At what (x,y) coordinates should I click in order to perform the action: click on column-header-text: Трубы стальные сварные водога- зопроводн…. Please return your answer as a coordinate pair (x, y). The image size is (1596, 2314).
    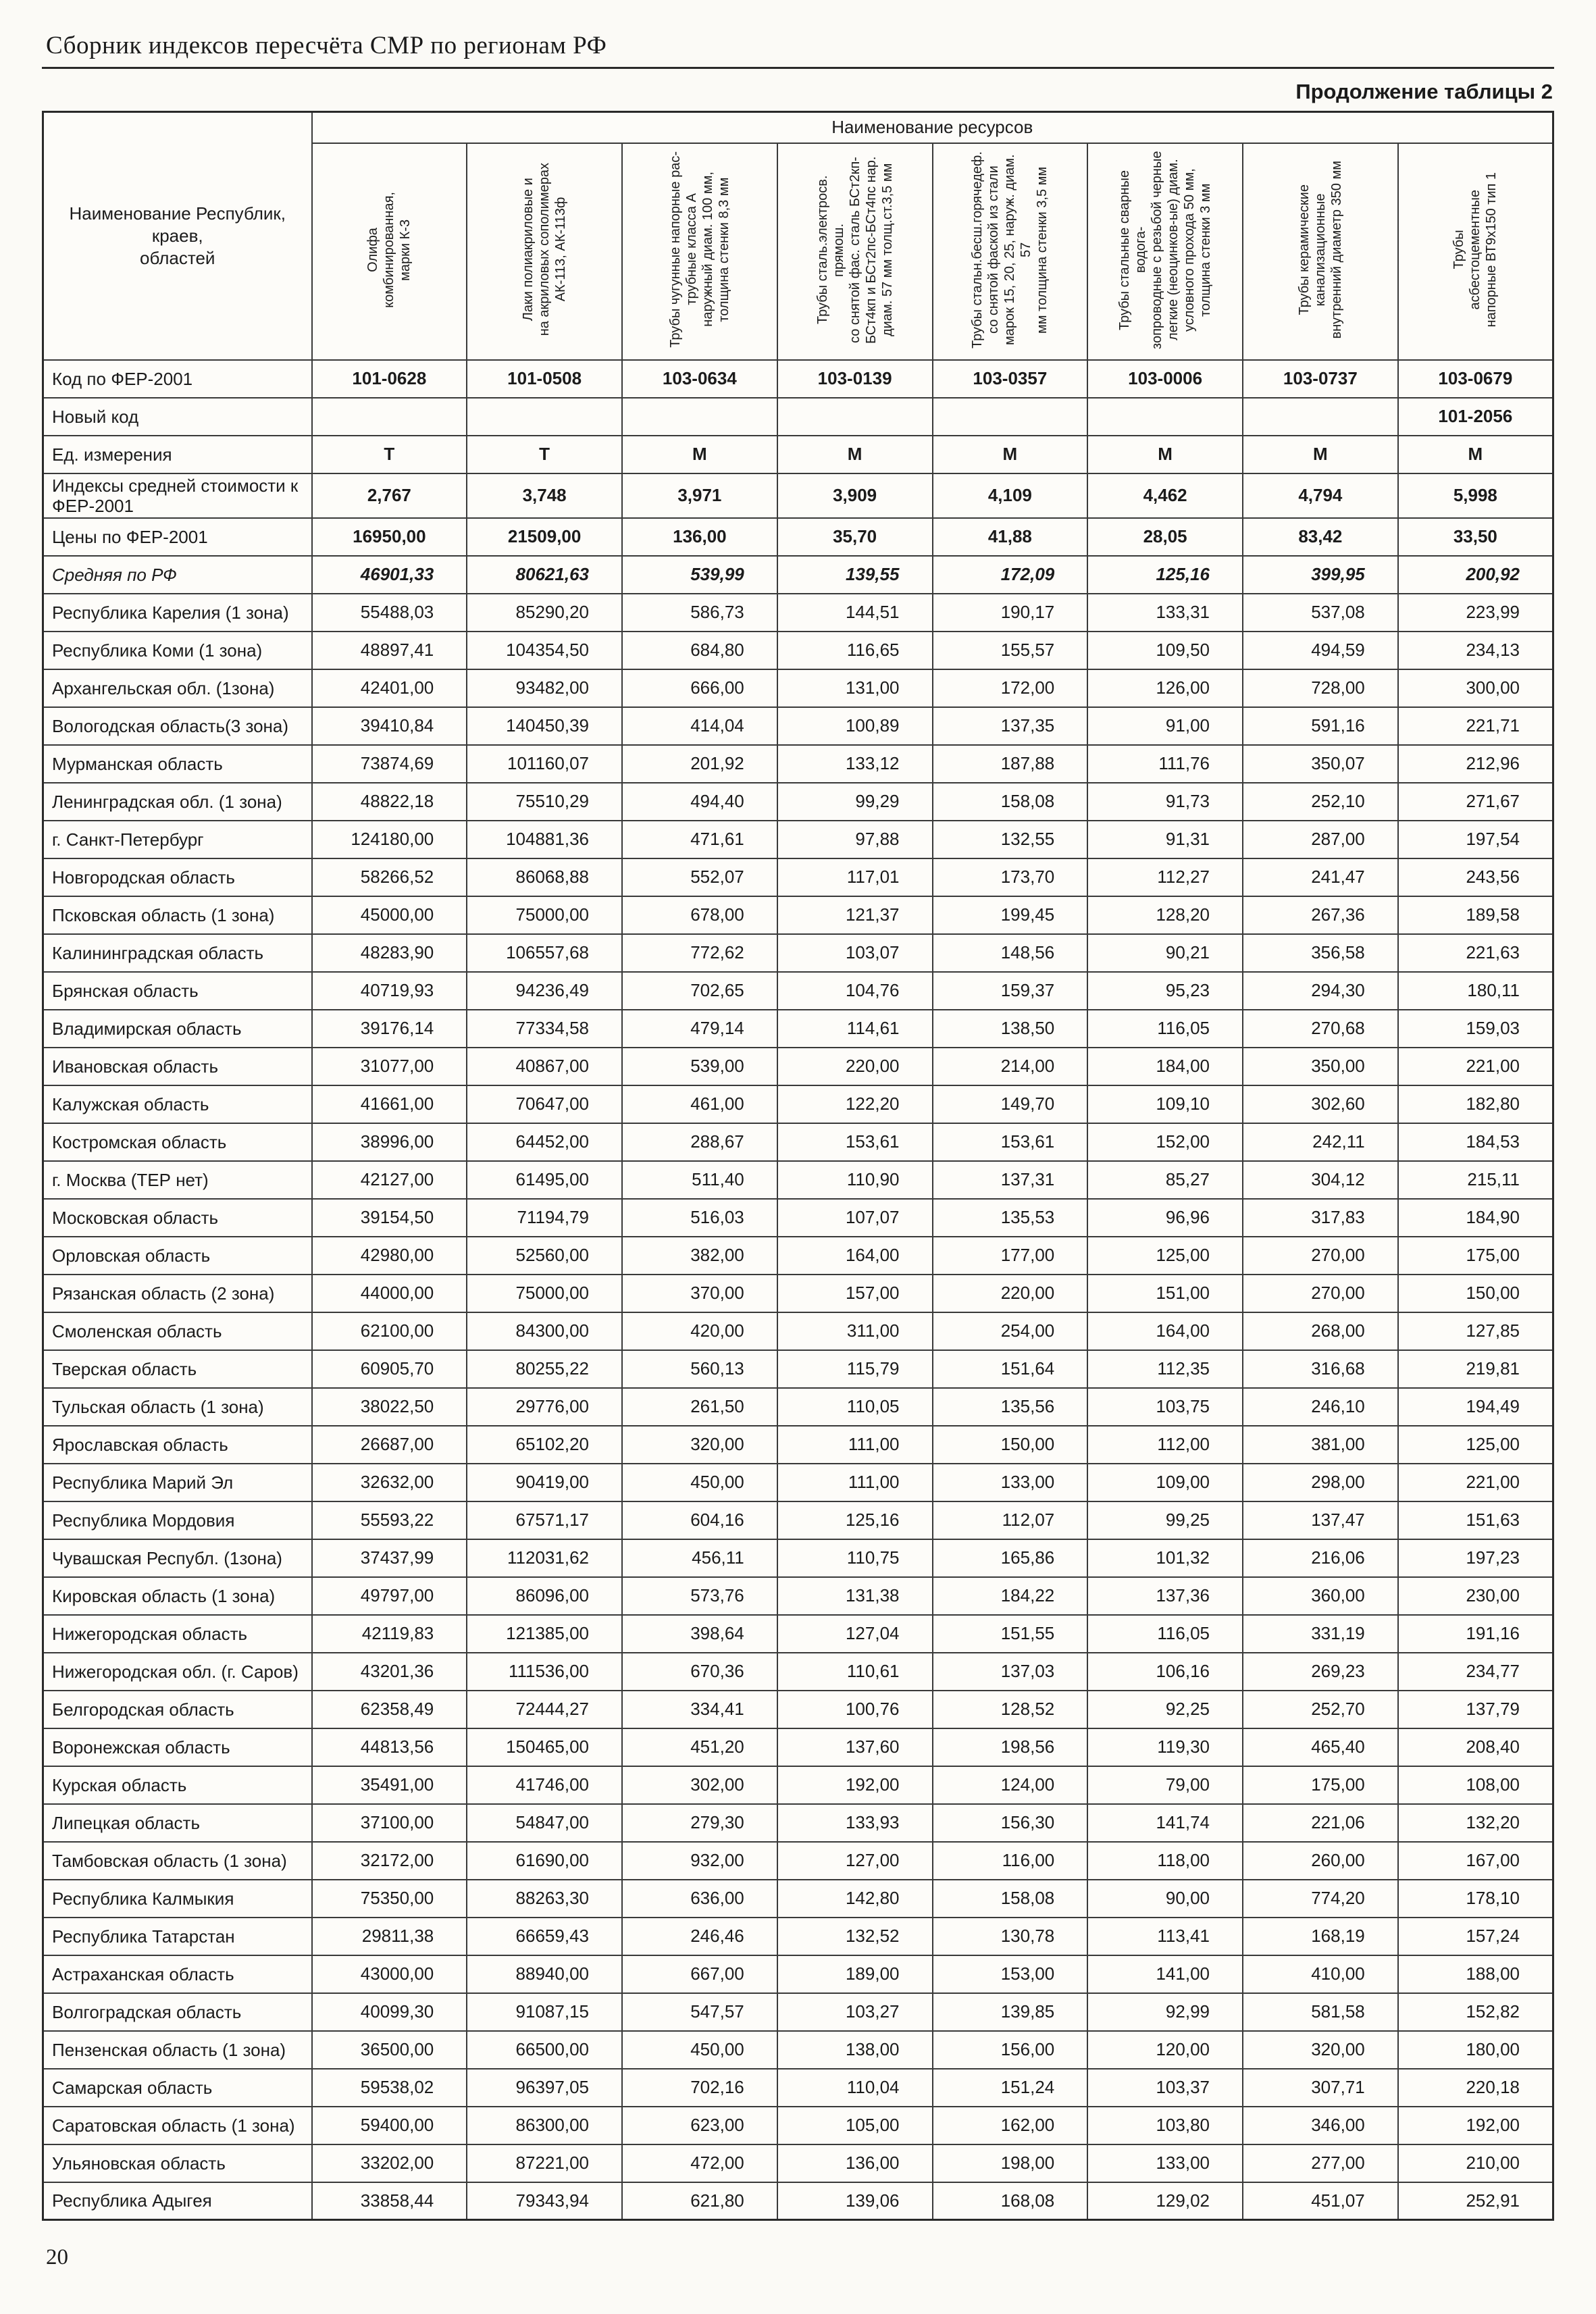
    Looking at the image, I should click on (1165, 249).